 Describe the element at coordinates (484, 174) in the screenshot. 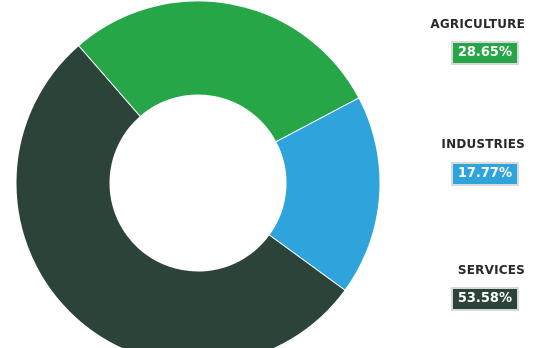

I see `legend-value-industries: 17.77%` at that location.